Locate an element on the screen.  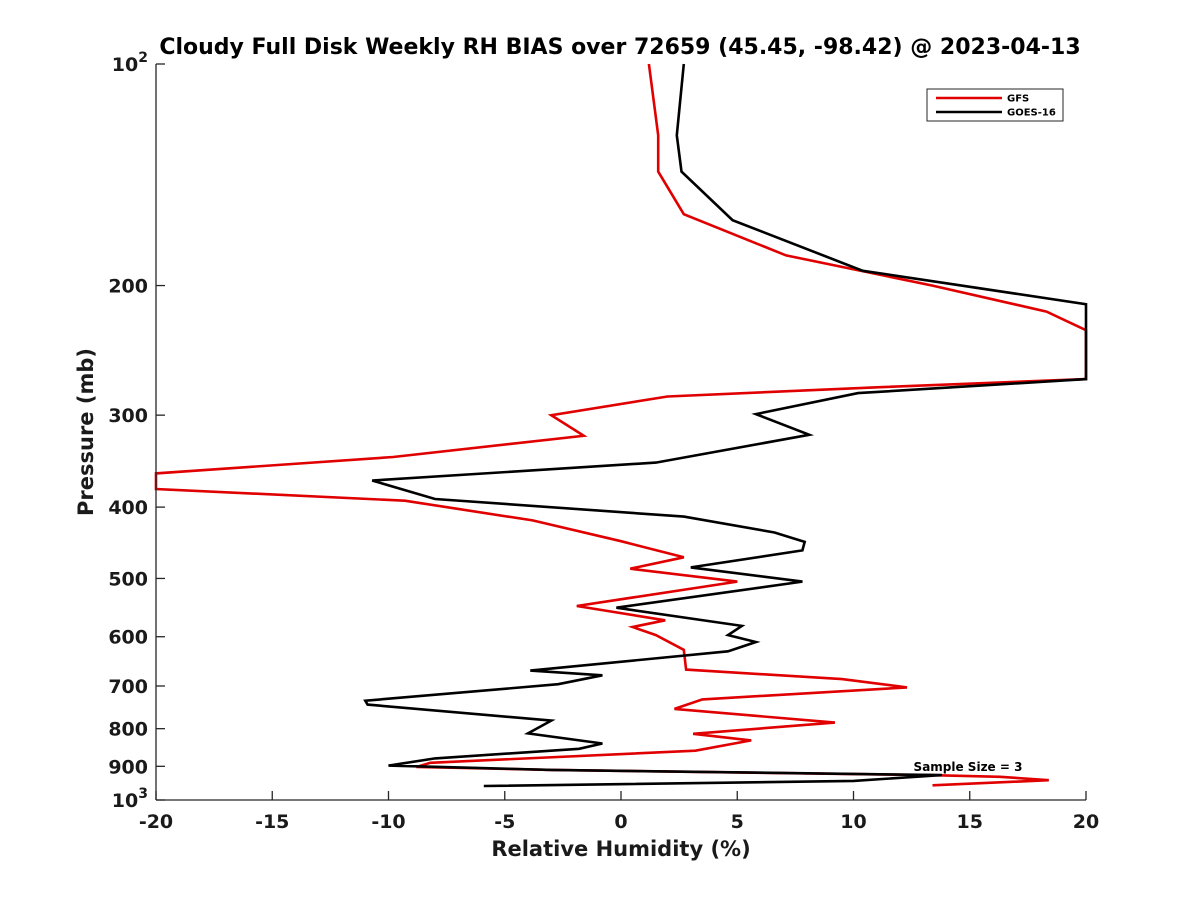
y-tick-label: 300 is located at coordinates (128, 416).